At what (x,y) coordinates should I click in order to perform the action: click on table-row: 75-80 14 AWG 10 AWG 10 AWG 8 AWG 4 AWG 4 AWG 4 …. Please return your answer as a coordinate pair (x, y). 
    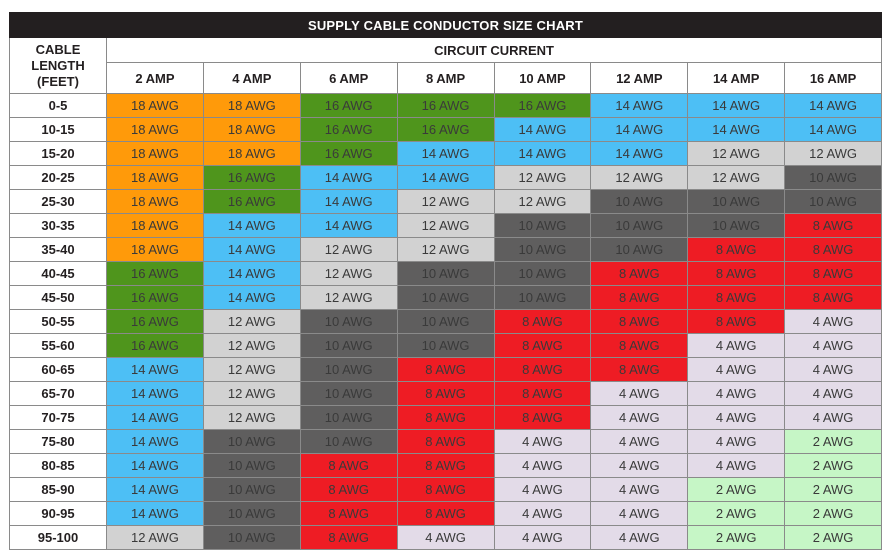
    Looking at the image, I should click on (446, 441).